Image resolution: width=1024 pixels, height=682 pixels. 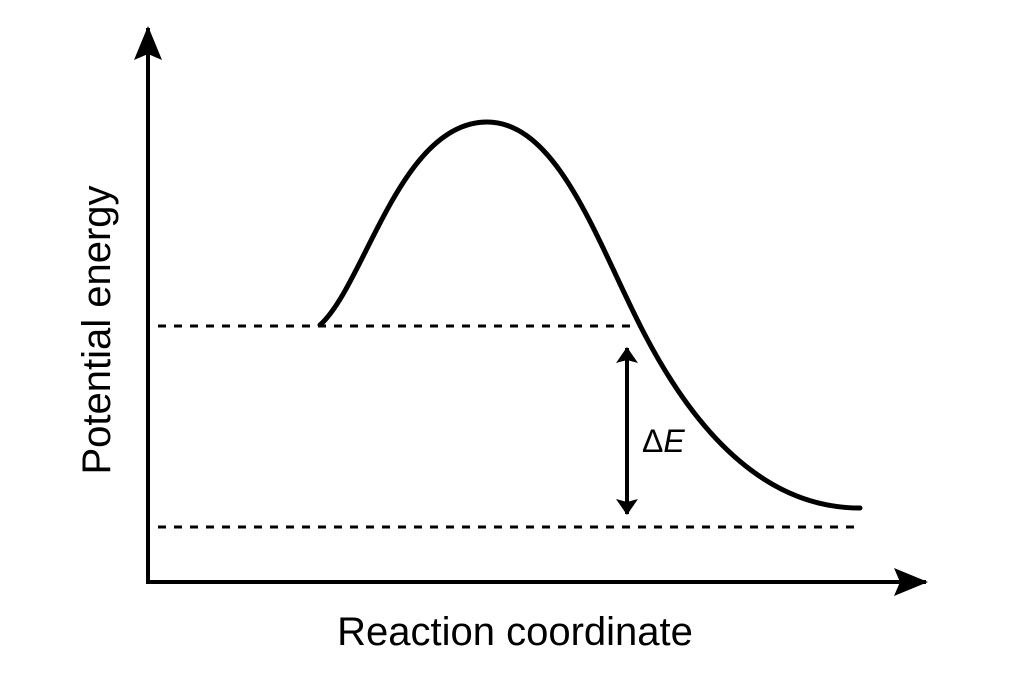 I want to click on x-axis-label: Reaction coordinate, so click(x=515, y=632).